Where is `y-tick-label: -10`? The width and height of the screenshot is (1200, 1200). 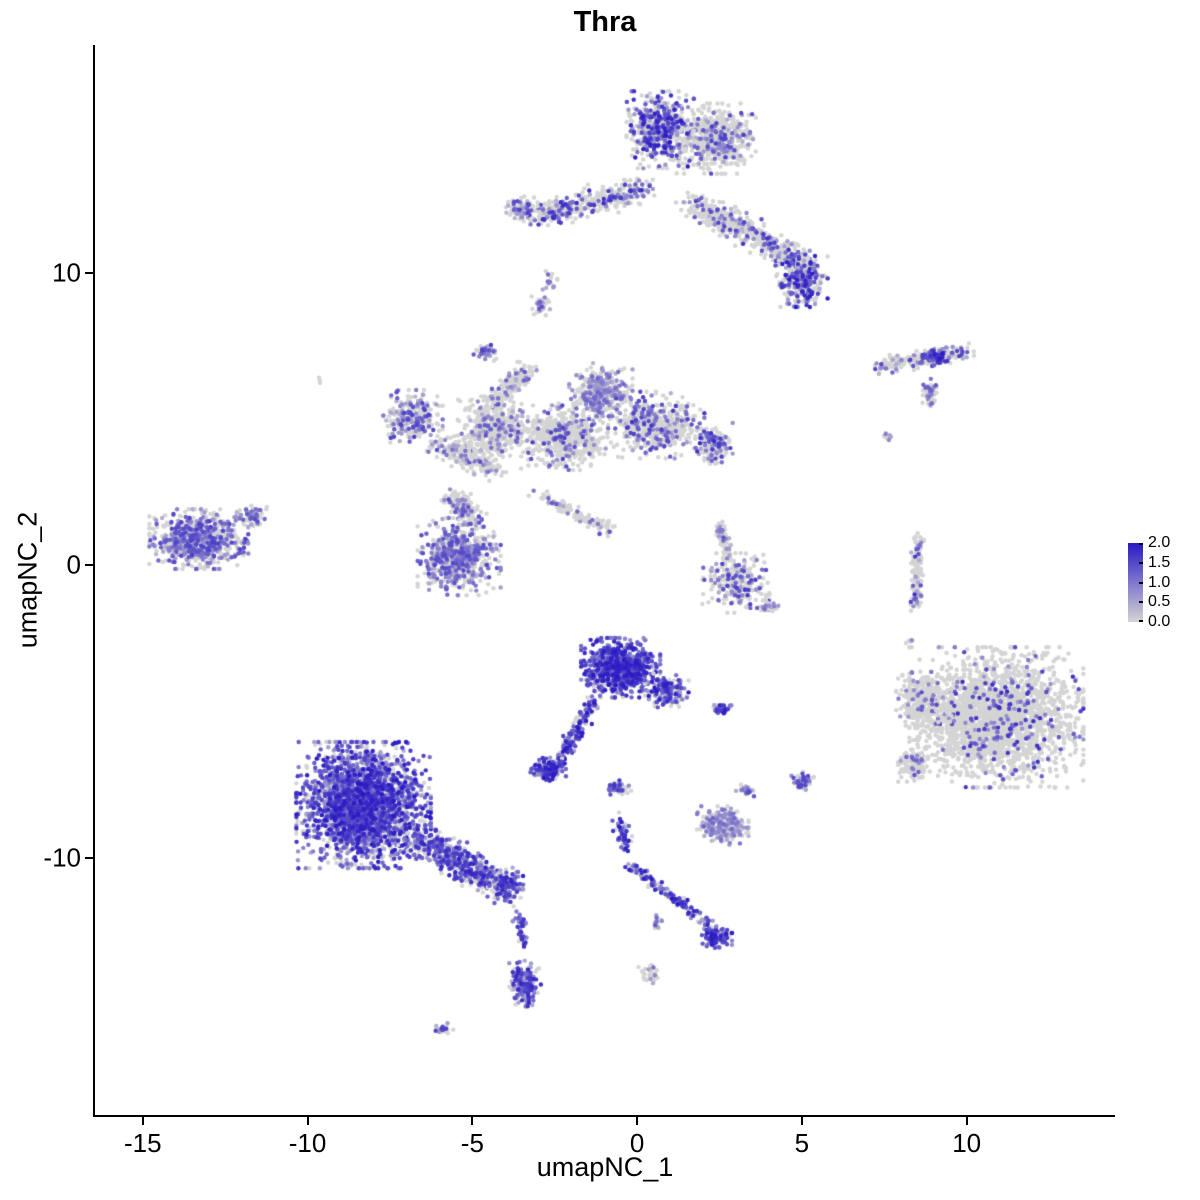 y-tick-label: -10 is located at coordinates (62, 857).